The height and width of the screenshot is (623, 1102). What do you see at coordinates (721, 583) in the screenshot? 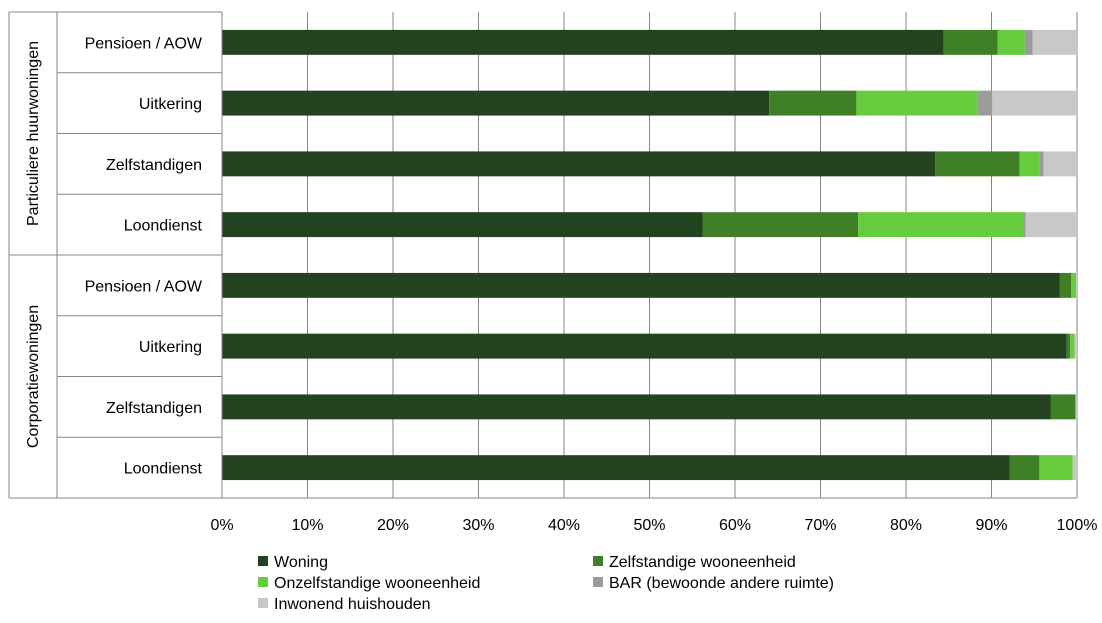
I see `legend-label: BAR (bewoonde andere ruimte)` at bounding box center [721, 583].